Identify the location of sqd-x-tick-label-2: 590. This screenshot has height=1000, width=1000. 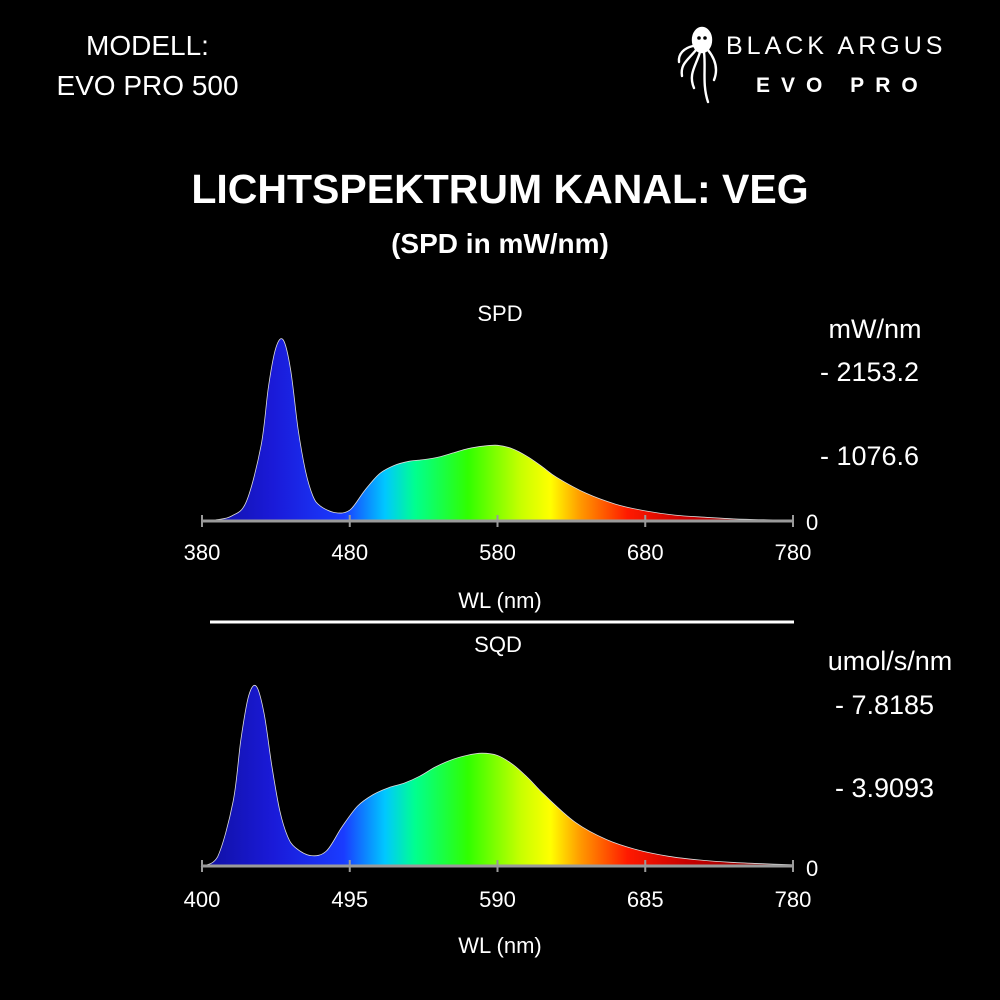
(497, 899).